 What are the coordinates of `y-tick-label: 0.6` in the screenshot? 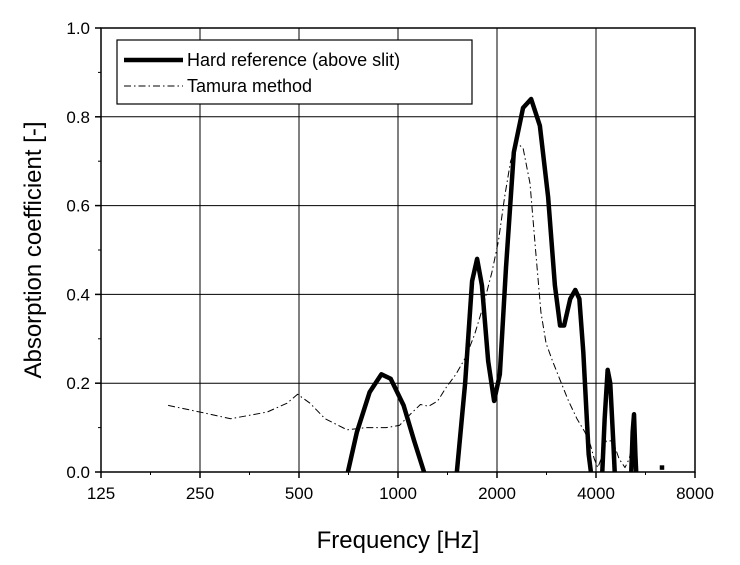 It's located at (78, 206).